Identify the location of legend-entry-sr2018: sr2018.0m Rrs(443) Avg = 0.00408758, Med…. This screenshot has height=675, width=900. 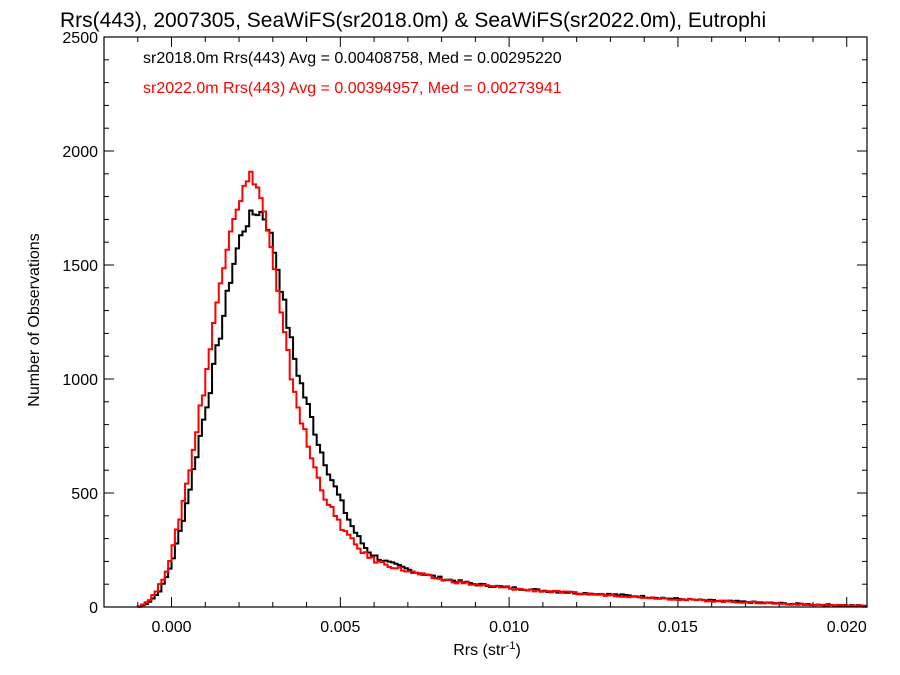
(352, 58).